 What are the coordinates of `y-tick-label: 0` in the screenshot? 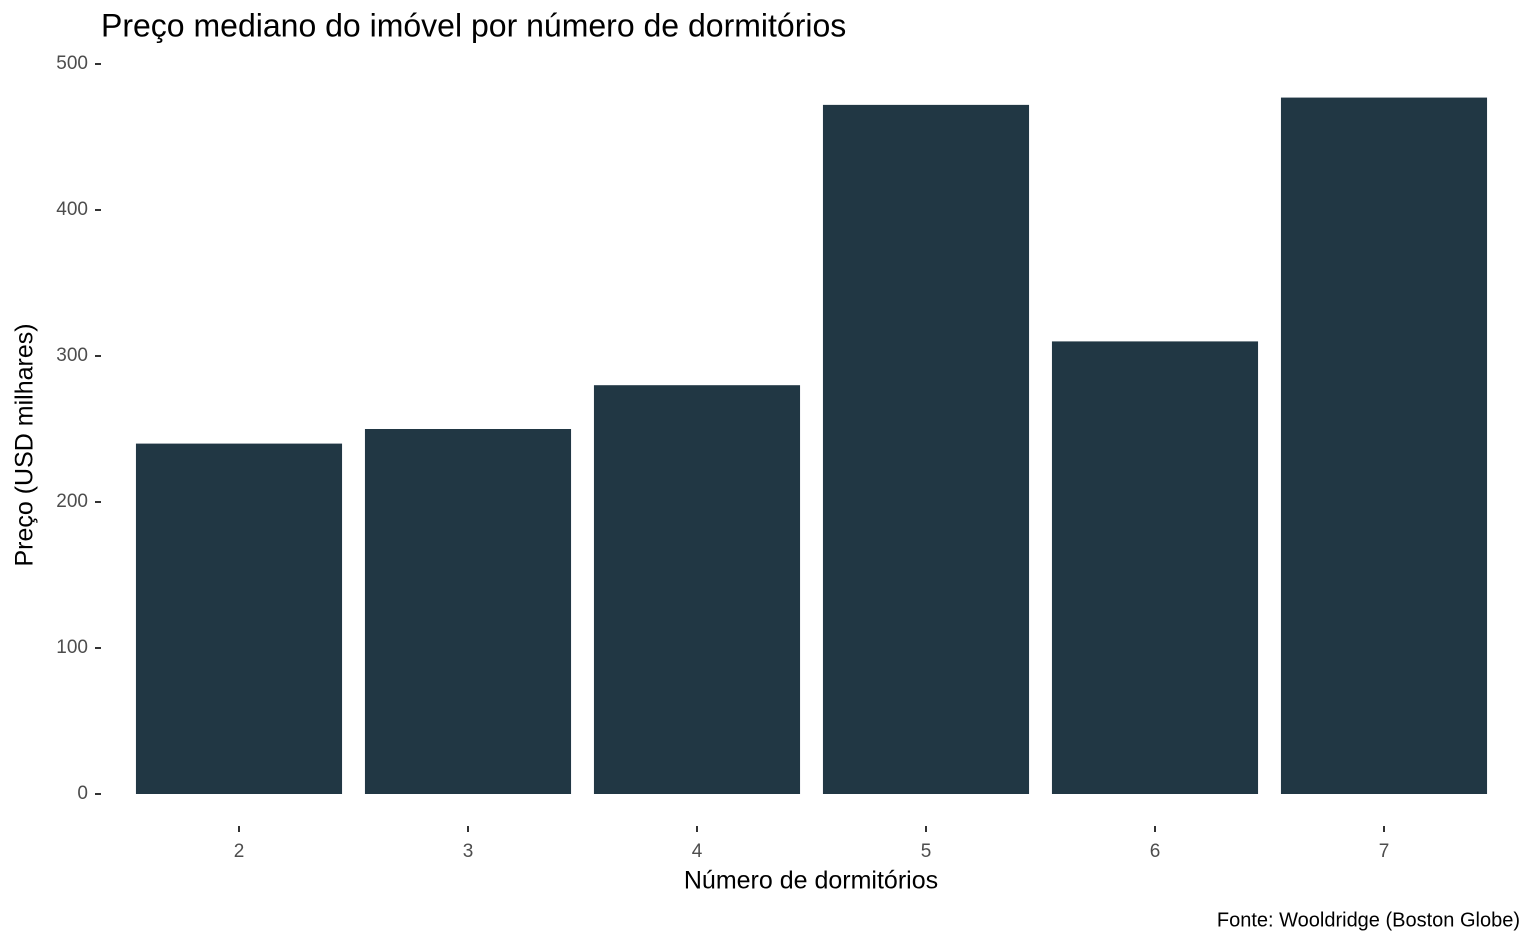 It's located at (82, 793).